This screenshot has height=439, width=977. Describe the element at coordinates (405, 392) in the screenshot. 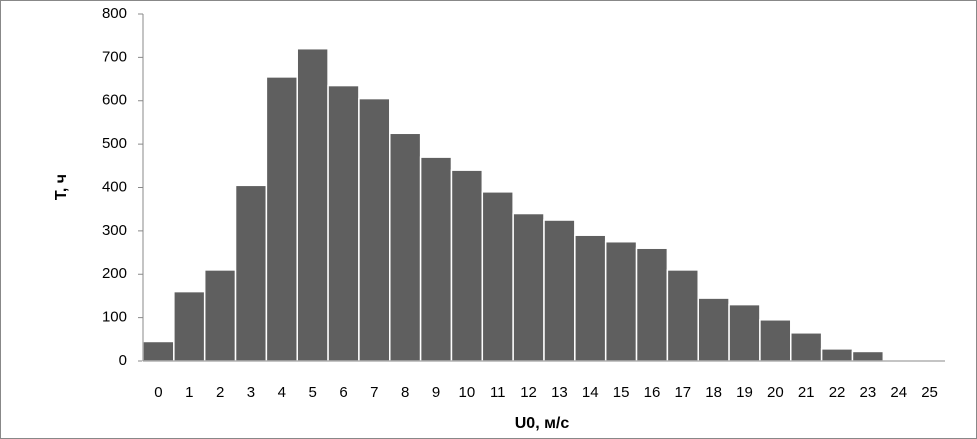

I see `x-tick-label: 8` at that location.